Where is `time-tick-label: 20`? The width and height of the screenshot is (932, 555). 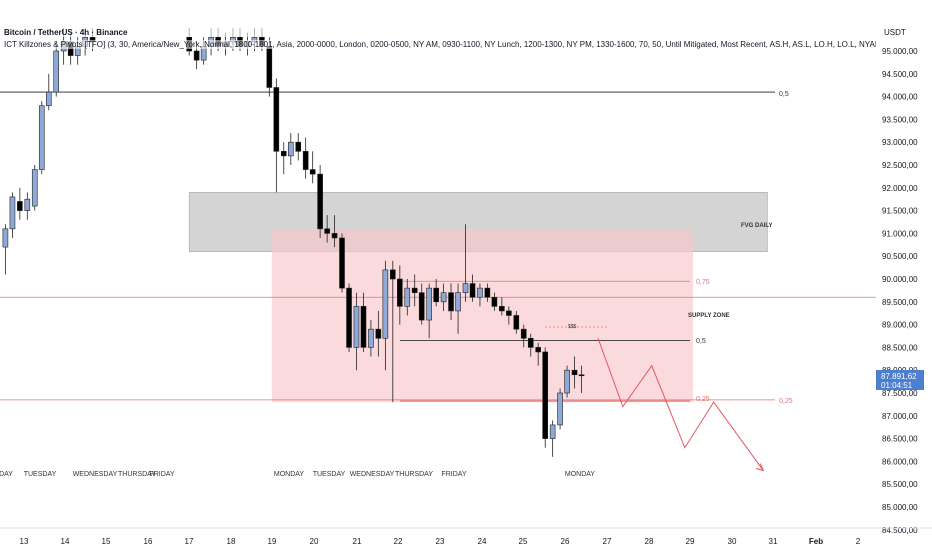 time-tick-label: 20 is located at coordinates (314, 541).